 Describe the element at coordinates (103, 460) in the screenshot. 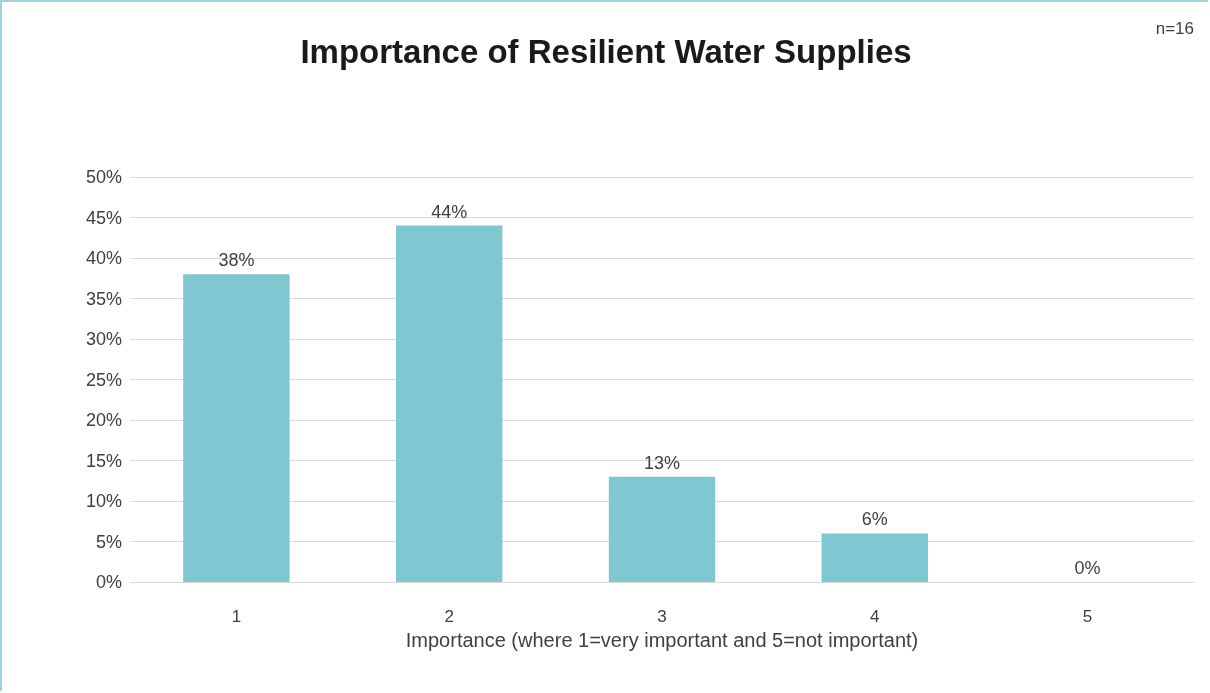

I see `y-tick-label: 15%` at that location.